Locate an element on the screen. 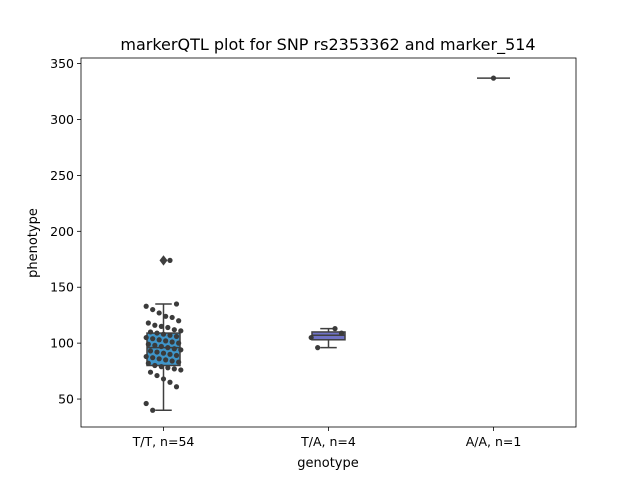 The height and width of the screenshot is (480, 640). y-tick-label-5: 300 is located at coordinates (62, 119).